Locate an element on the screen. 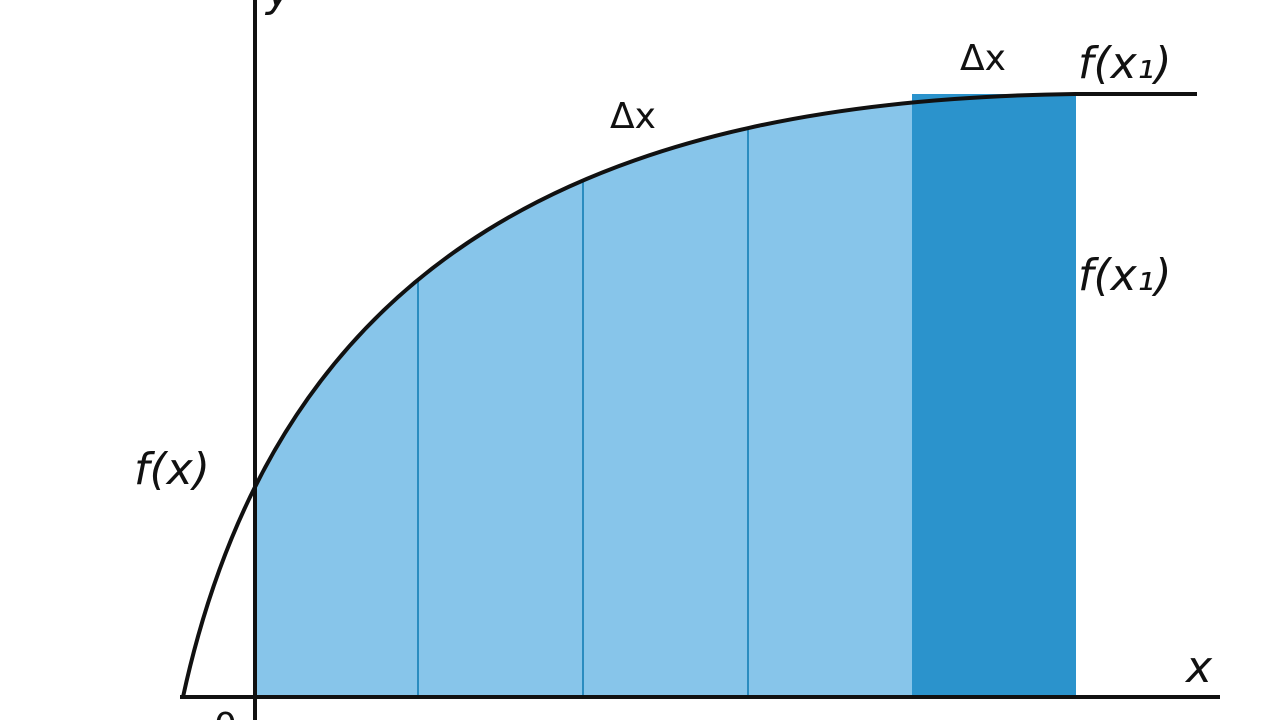 This screenshot has width=1280, height=720. x-label: x is located at coordinates (1198, 667).